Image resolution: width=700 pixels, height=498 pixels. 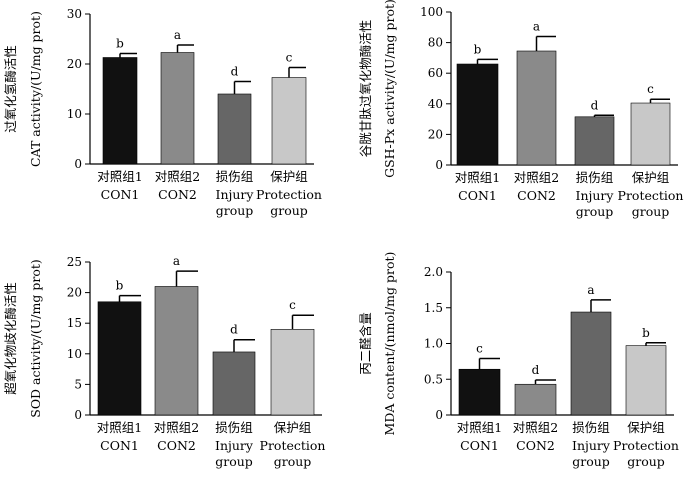 What do you see at coordinates (435, 43) in the screenshot?
I see `y-tick-label: 80` at bounding box center [435, 43].